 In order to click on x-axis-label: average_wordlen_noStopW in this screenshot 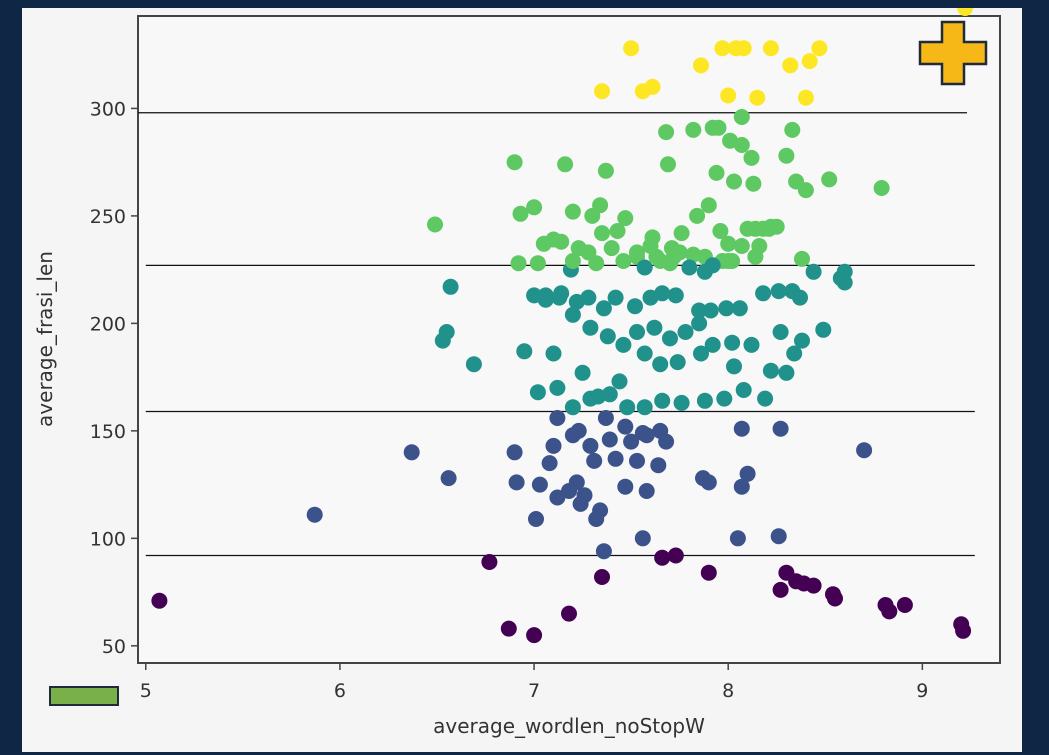, I will do `click(569, 726)`.